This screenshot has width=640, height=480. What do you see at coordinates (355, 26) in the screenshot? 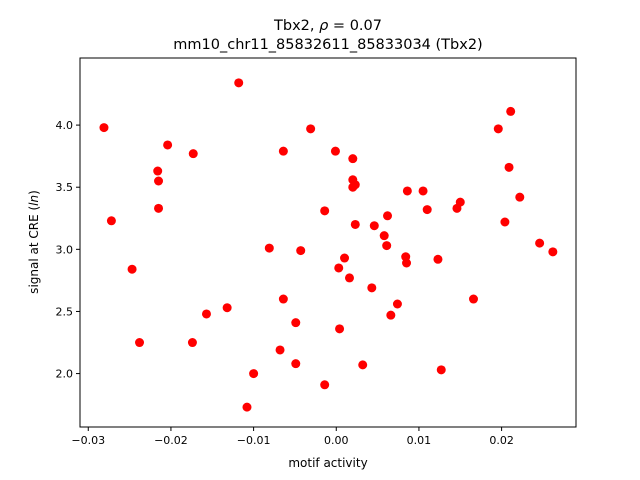
I see `chart-title-suffix: = 0.07` at bounding box center [355, 26].